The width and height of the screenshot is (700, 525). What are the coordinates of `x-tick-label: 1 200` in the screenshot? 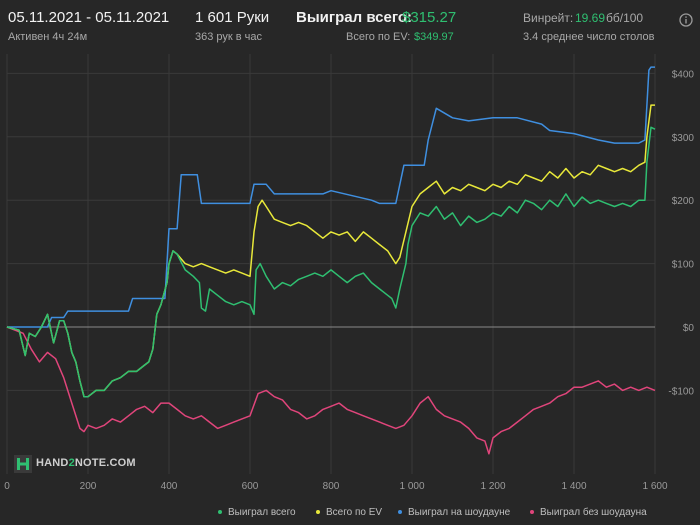 It's located at (492, 486).